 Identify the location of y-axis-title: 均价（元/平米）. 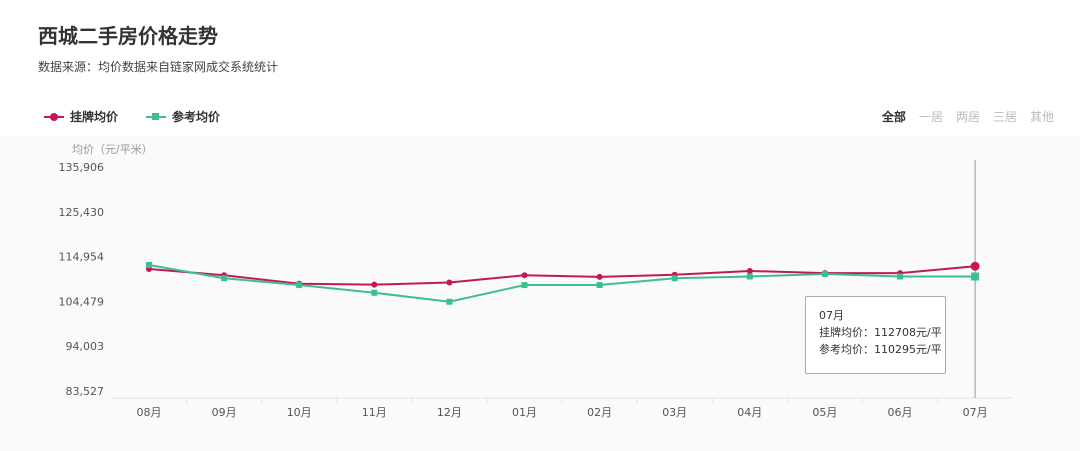
(112, 149).